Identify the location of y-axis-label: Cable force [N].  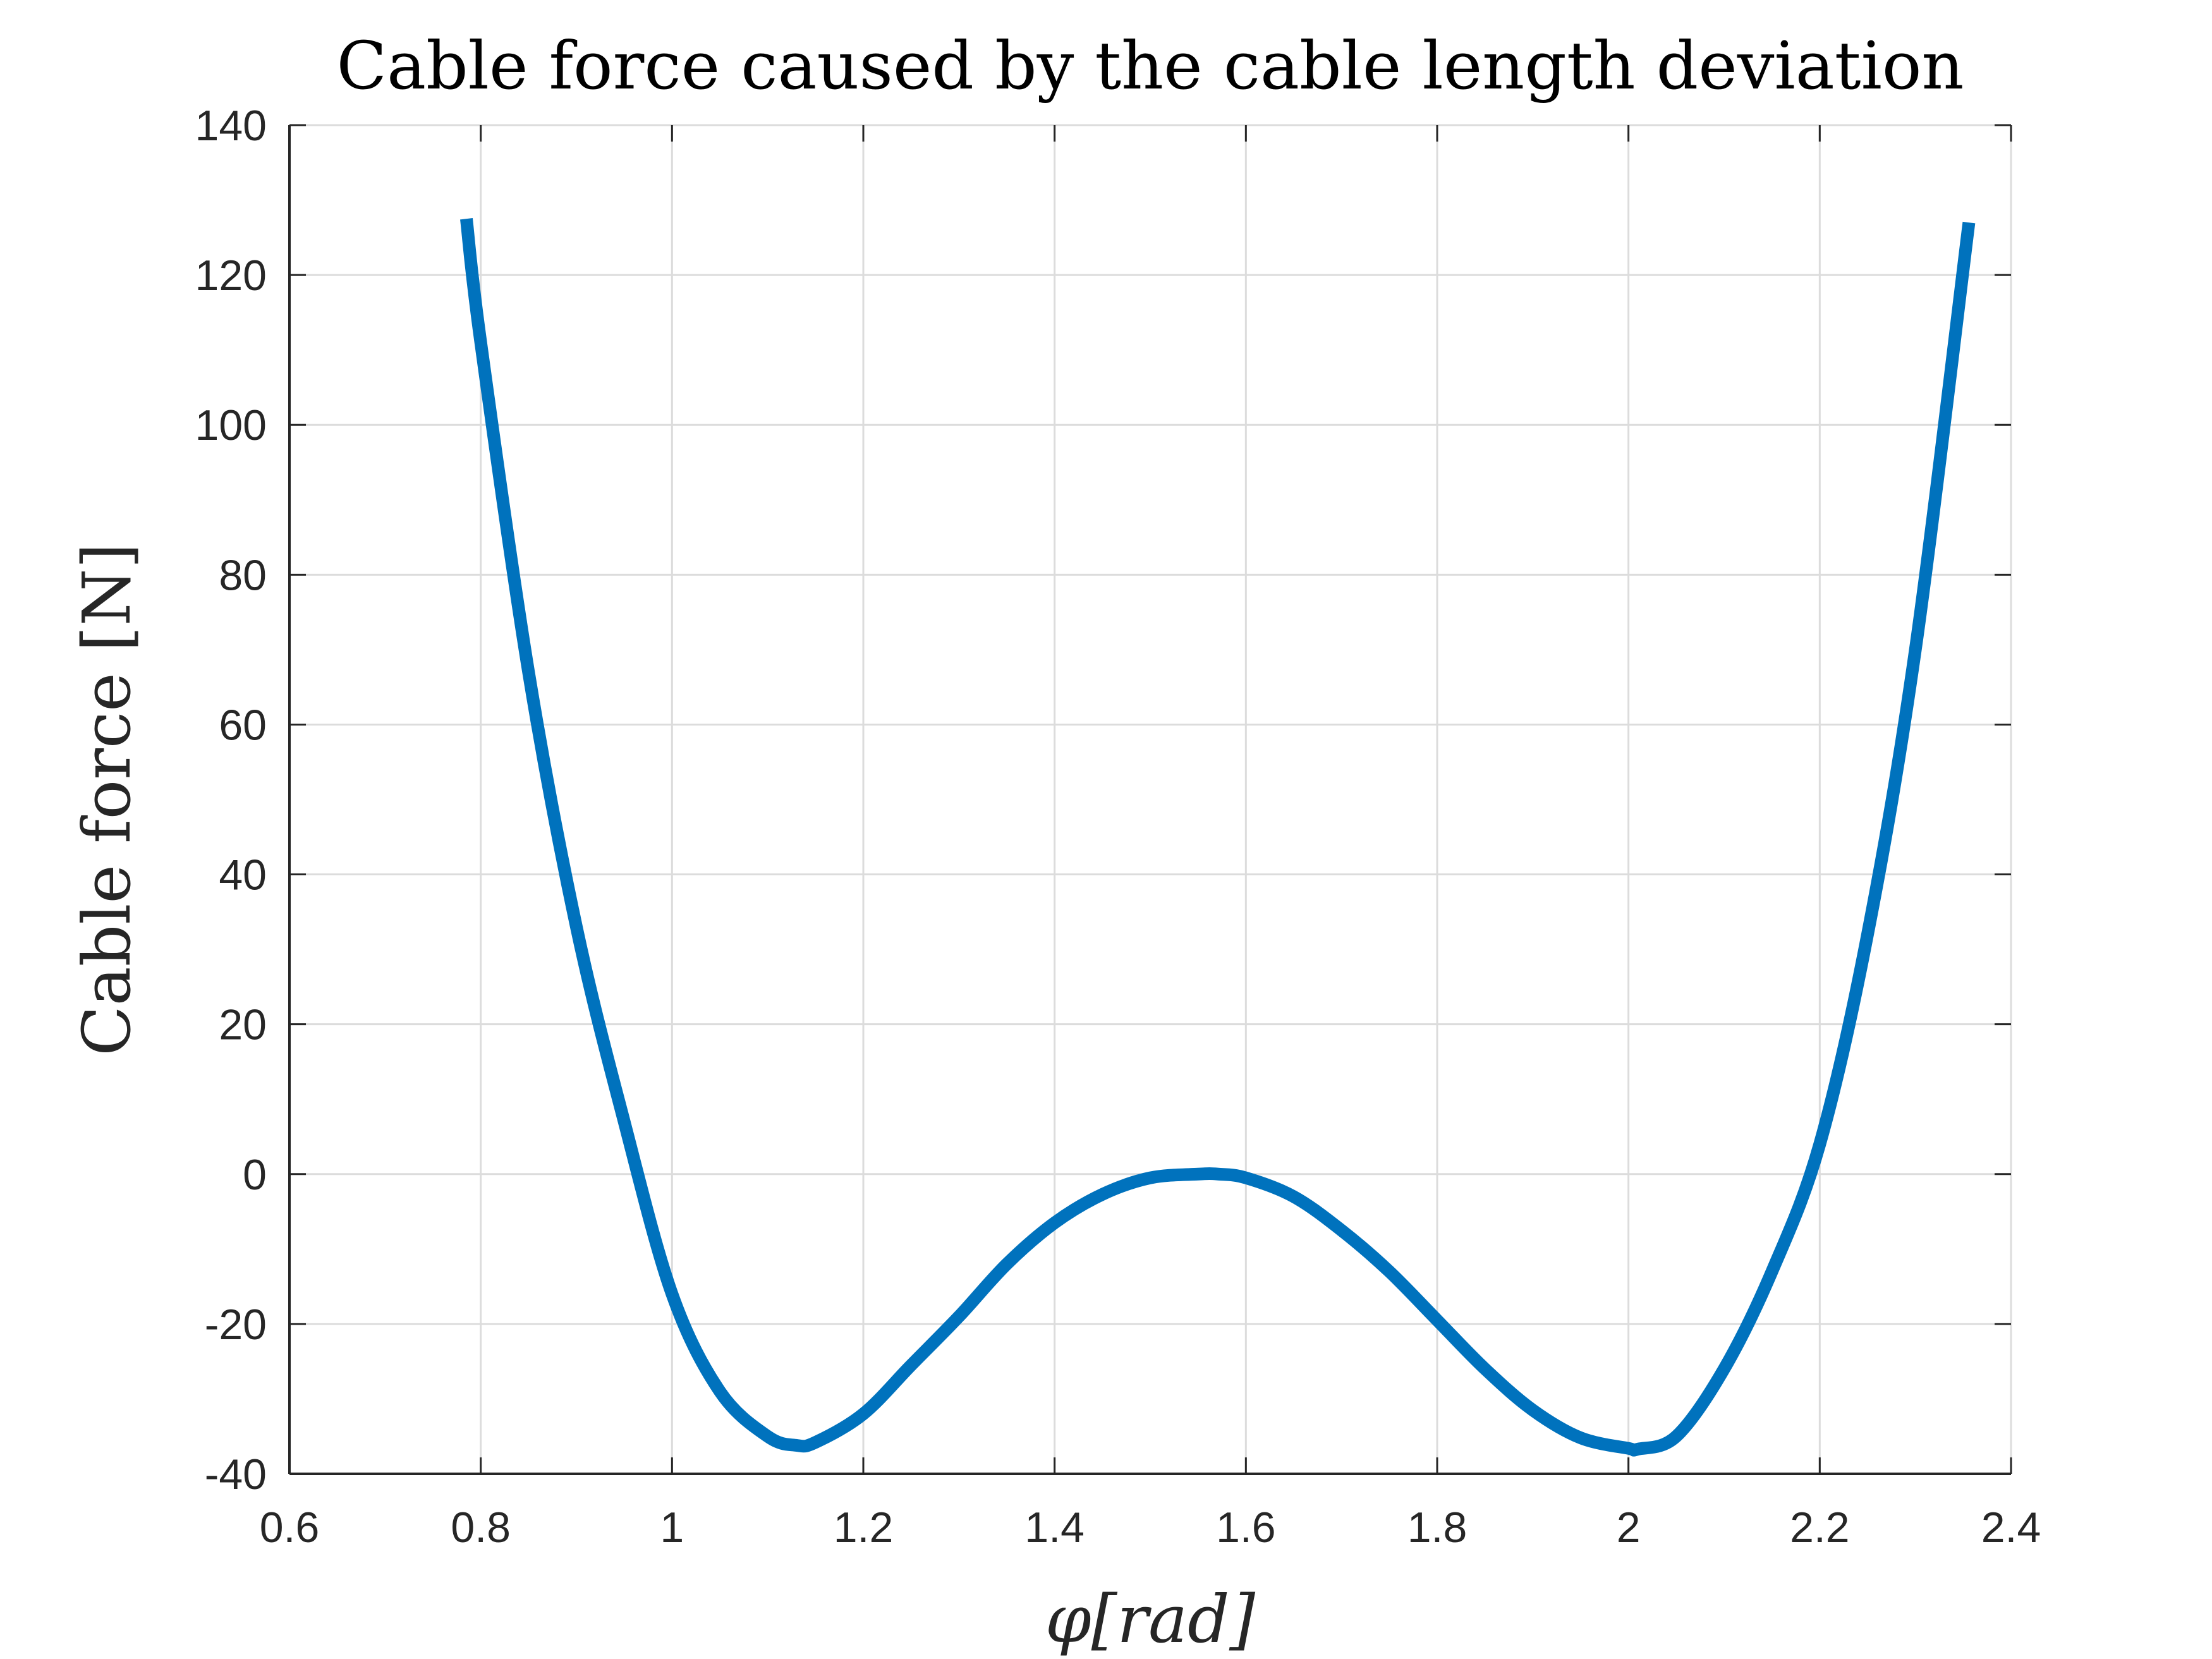
(106, 799).